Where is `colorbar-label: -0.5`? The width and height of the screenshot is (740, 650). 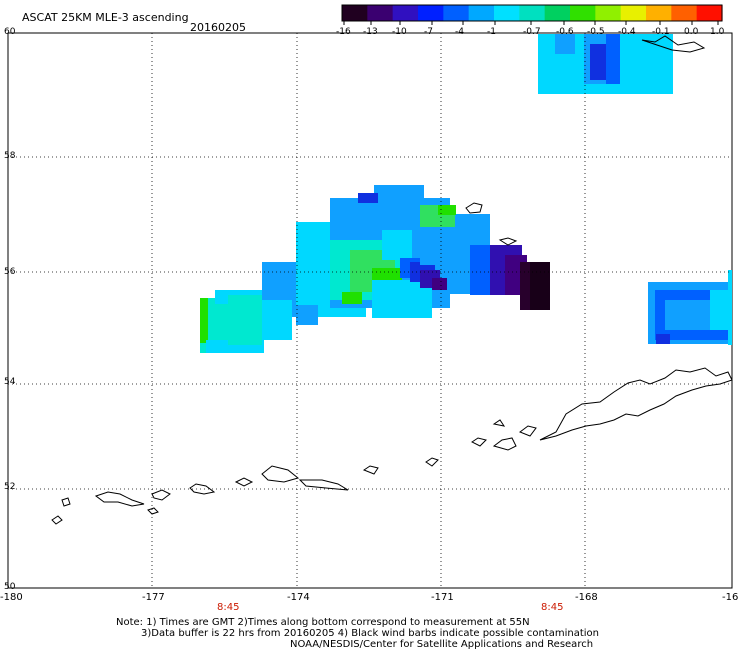
colorbar-label: -0.5 is located at coordinates (596, 32).